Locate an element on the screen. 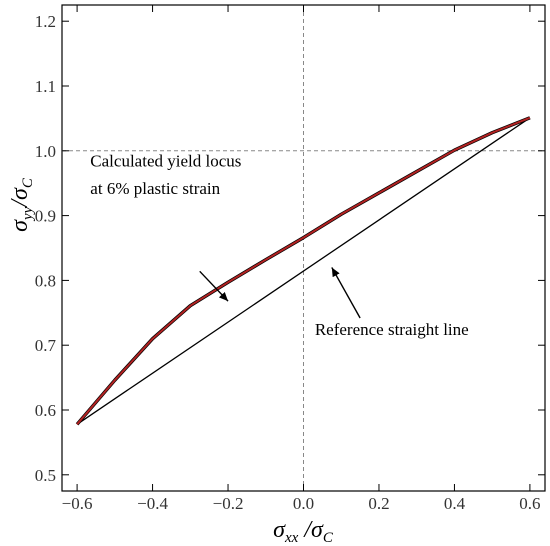  annotation-text: at 6% plastic strain is located at coordinates (155, 188).